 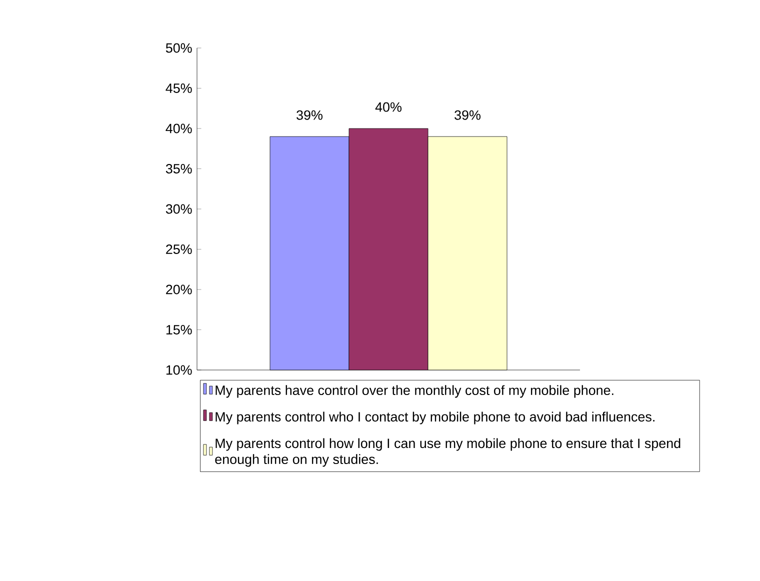 What do you see at coordinates (179, 129) in the screenshot?
I see `y-tick-label: 40%` at bounding box center [179, 129].